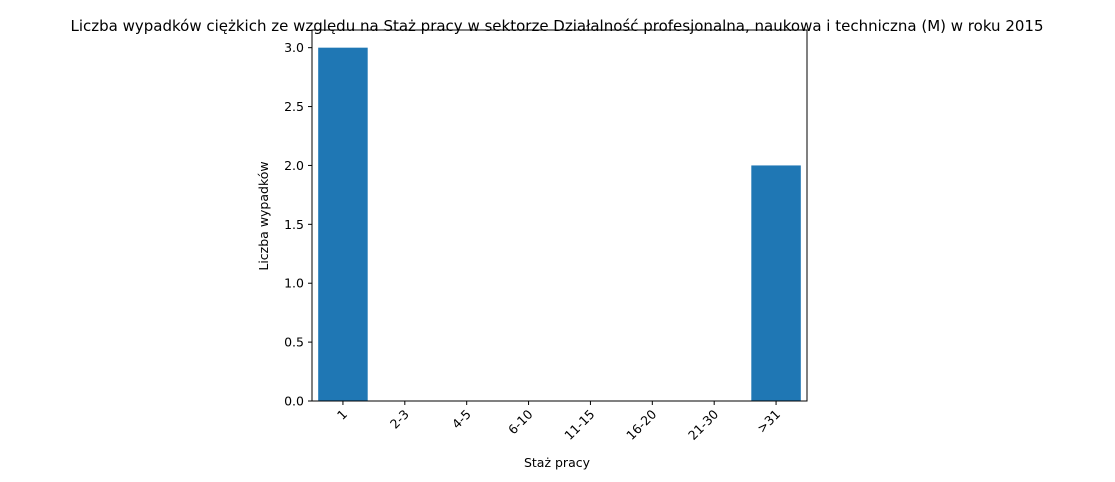 The image size is (1115, 482). What do you see at coordinates (294, 342) in the screenshot?
I see `y-tick-label: 0.5` at bounding box center [294, 342].